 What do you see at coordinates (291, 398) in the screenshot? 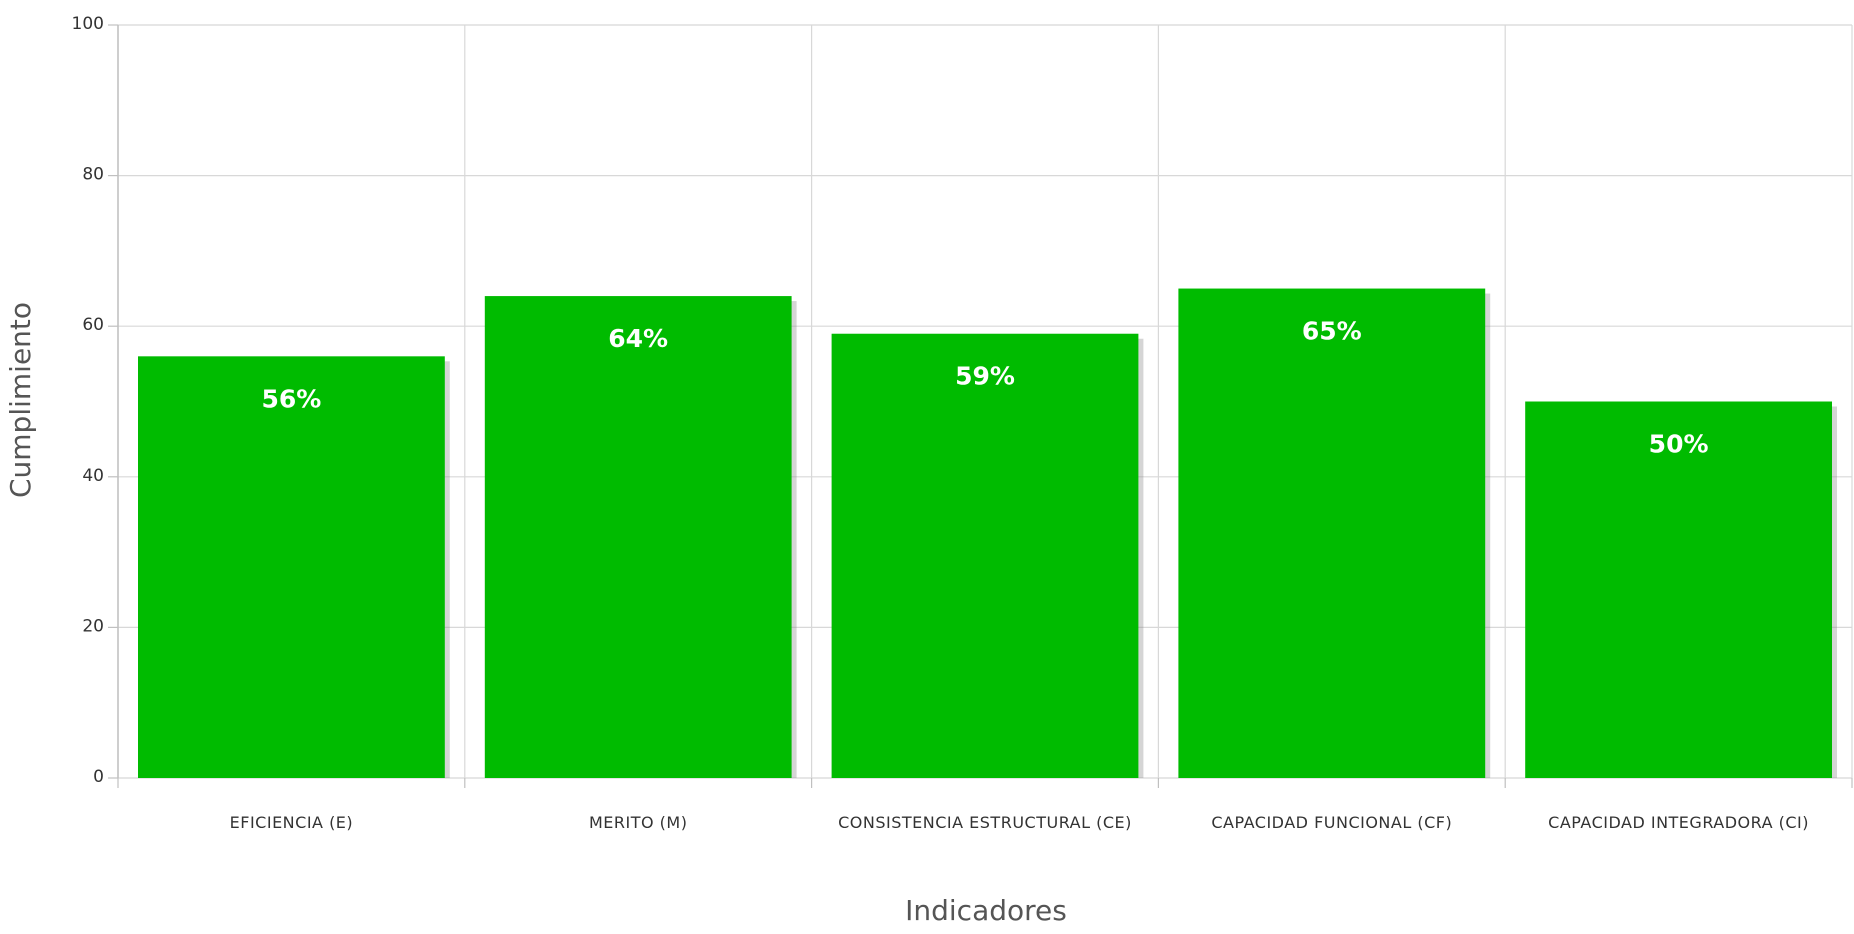
I see `bar-value-label: 56%` at bounding box center [291, 398].